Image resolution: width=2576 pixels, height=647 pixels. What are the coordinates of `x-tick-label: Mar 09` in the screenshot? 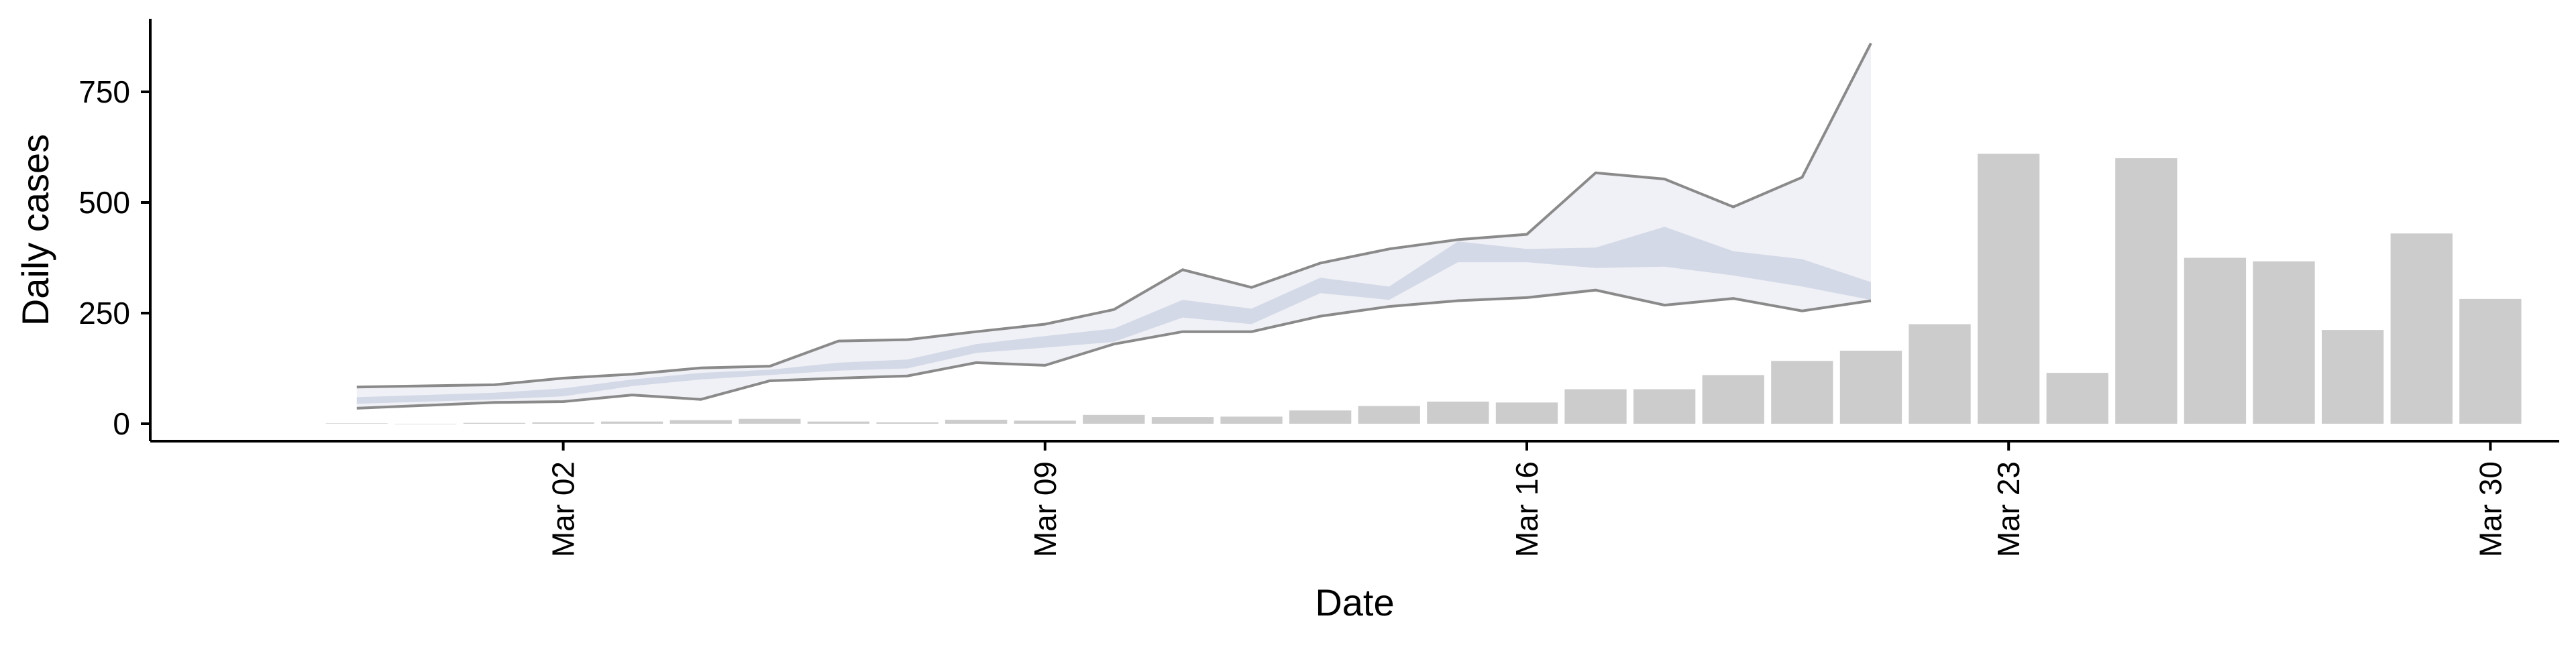 It's located at (1045, 509).